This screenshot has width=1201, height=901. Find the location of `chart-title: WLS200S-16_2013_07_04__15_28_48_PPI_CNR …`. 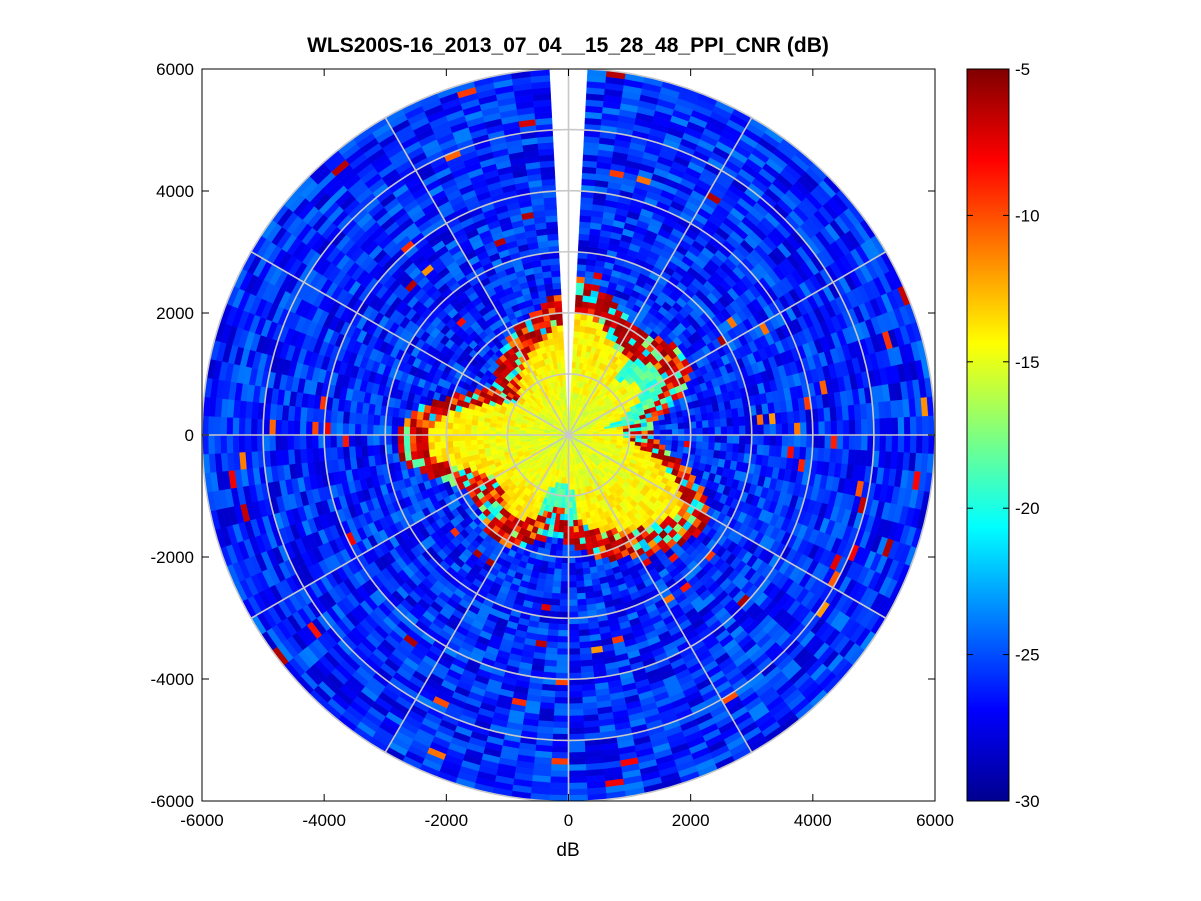

chart-title: WLS200S-16_2013_07_04__15_28_48_PPI_CNR … is located at coordinates (568, 45).